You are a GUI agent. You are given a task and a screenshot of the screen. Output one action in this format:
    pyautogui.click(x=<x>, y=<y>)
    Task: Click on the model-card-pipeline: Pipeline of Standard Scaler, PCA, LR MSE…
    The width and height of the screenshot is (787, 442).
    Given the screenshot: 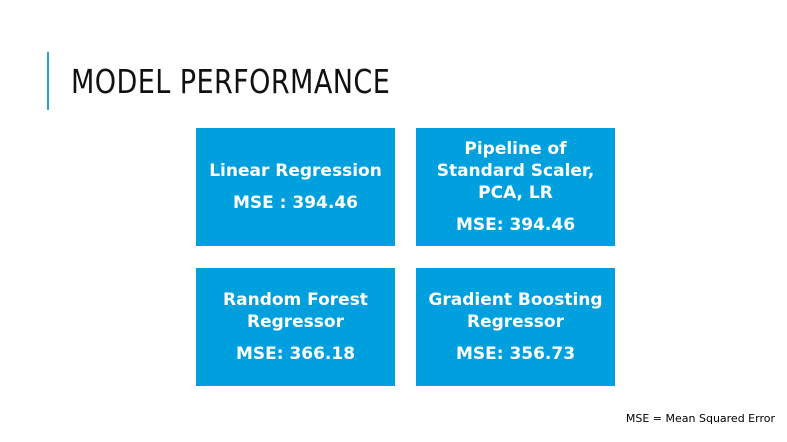 What is the action you would take?
    pyautogui.click(x=515, y=187)
    